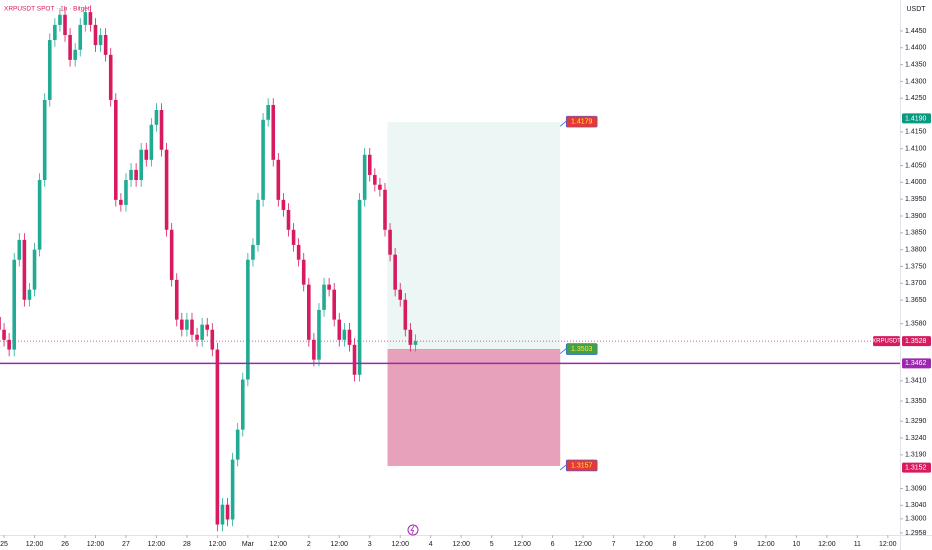  Describe the element at coordinates (916, 533) in the screenshot. I see `y-tick-label: 1.2958` at that location.